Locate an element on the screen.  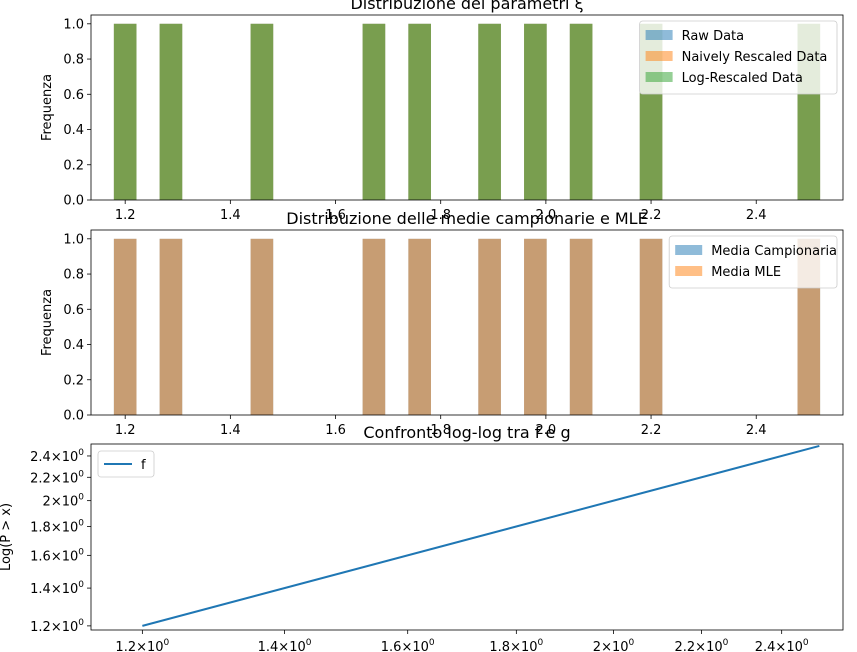
y-tick-label: 1.4×100 is located at coordinates (57, 588).